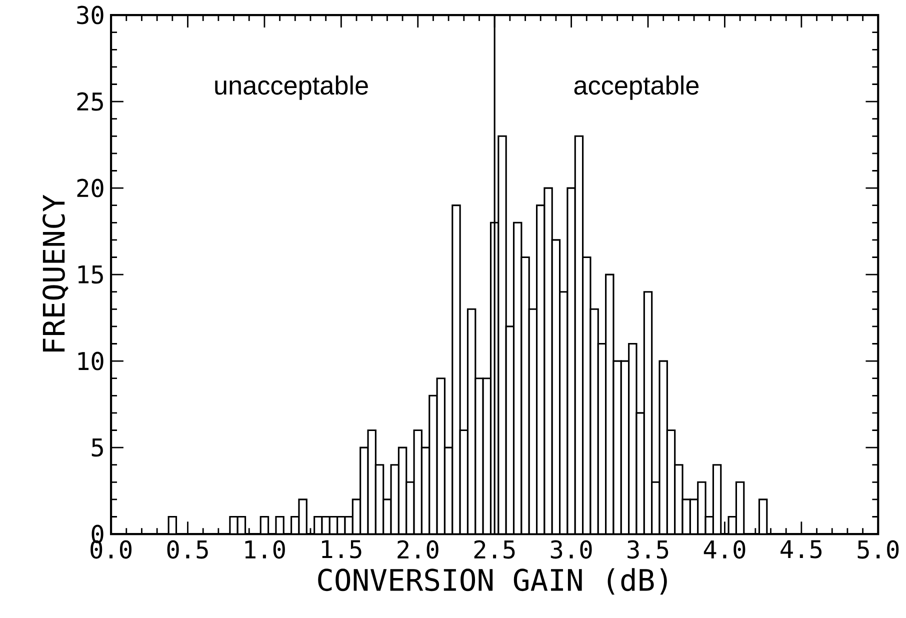 Image resolution: width=906 pixels, height=618 pixels. I want to click on y-tick-label: 20, so click(90, 188).